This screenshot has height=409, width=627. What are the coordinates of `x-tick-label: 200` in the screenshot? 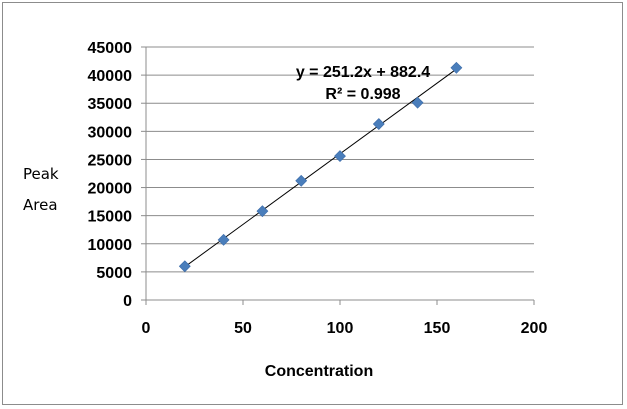 It's located at (534, 328).